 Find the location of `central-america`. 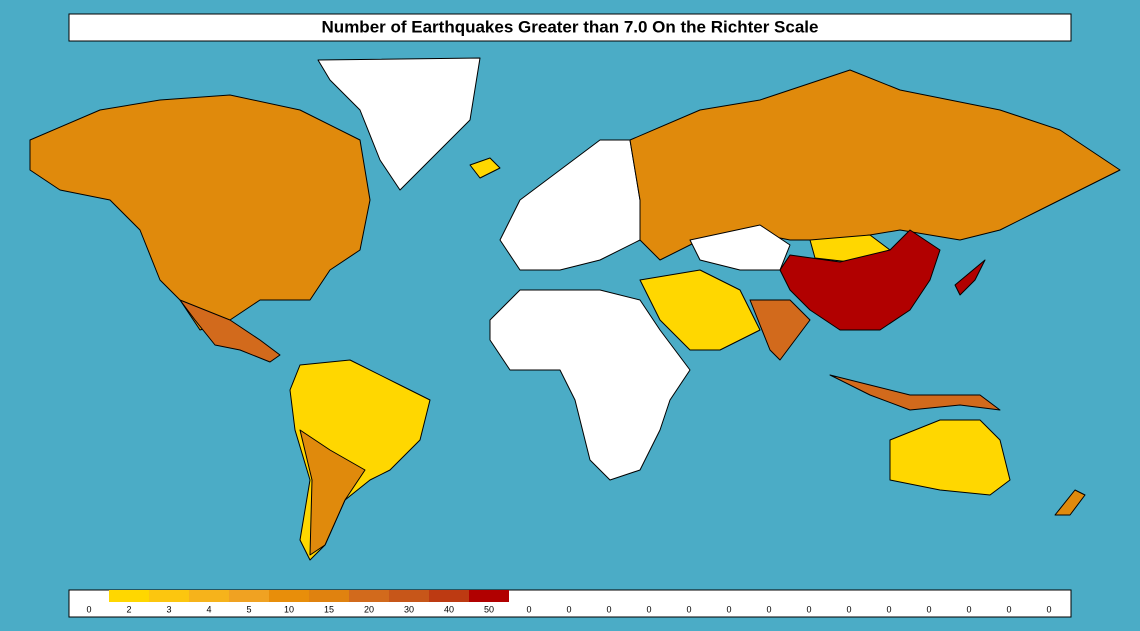

central-america is located at coordinates (230, 331).